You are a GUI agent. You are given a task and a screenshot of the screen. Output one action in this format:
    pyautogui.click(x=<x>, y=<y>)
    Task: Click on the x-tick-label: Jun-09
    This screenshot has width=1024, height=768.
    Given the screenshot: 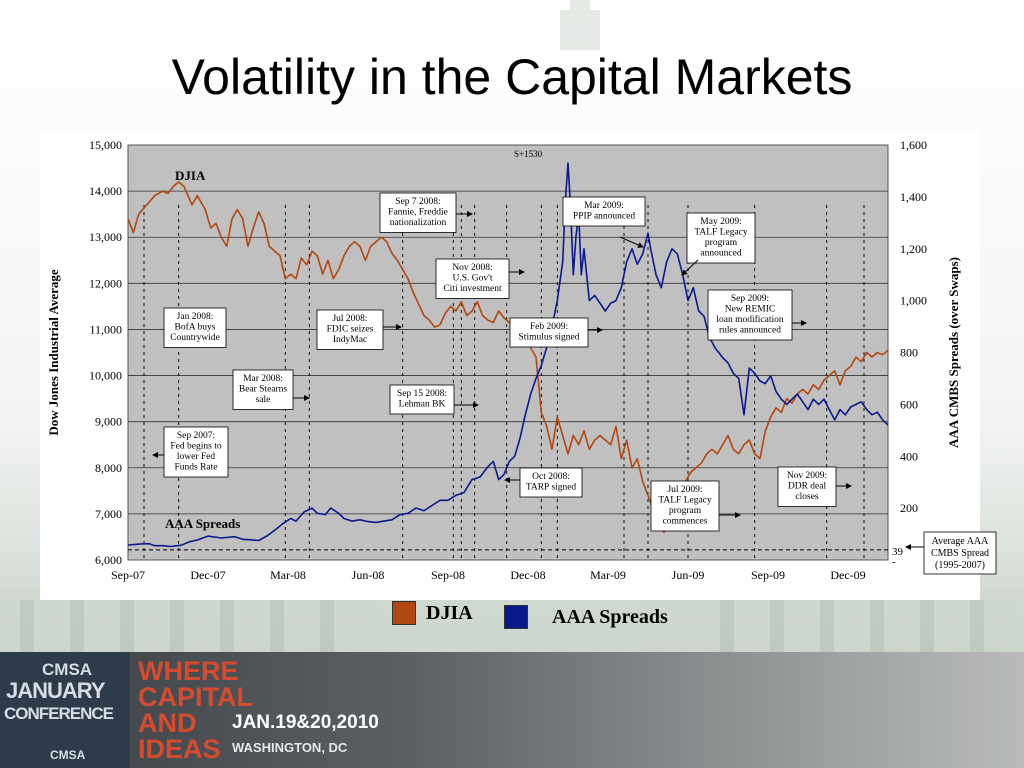 What is the action you would take?
    pyautogui.click(x=688, y=575)
    